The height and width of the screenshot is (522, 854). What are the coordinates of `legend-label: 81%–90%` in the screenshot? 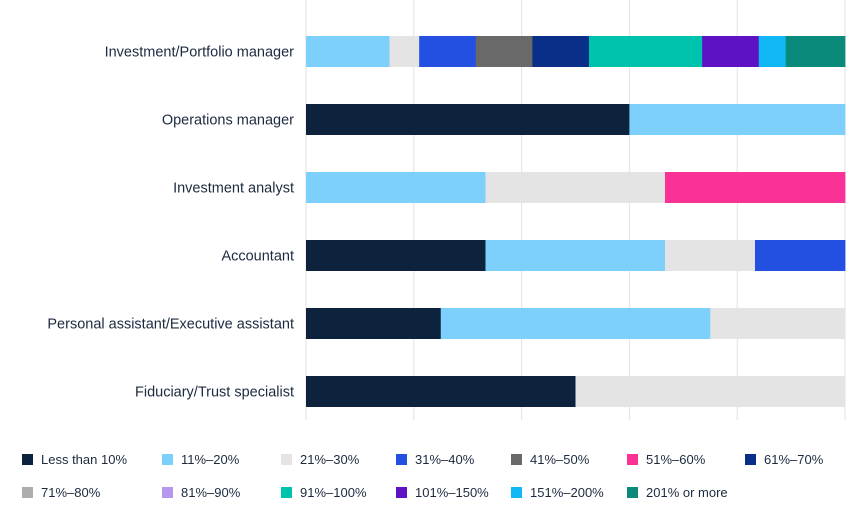 It's located at (211, 492).